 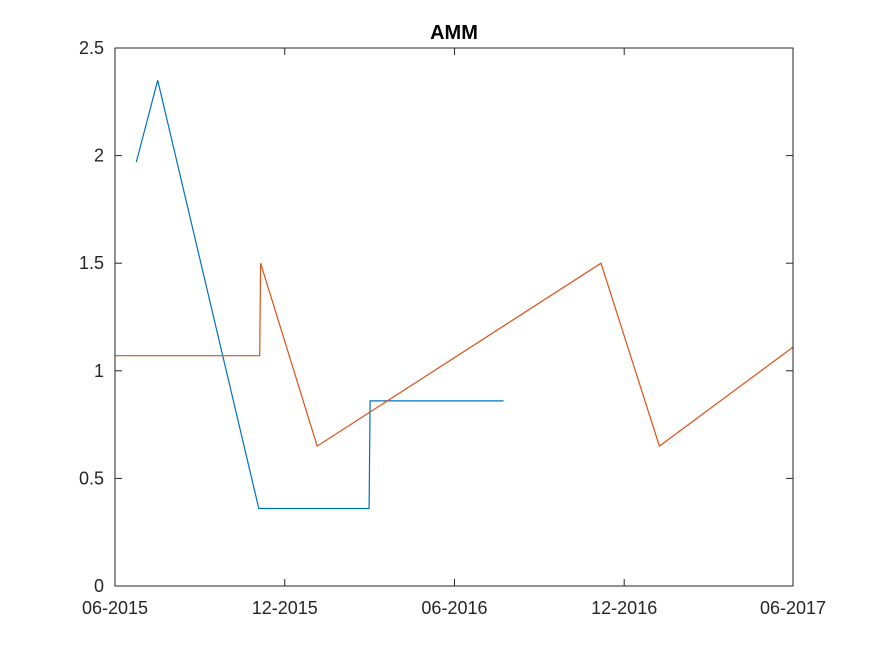 I want to click on x-tick-label: 12-2015, so click(x=285, y=608).